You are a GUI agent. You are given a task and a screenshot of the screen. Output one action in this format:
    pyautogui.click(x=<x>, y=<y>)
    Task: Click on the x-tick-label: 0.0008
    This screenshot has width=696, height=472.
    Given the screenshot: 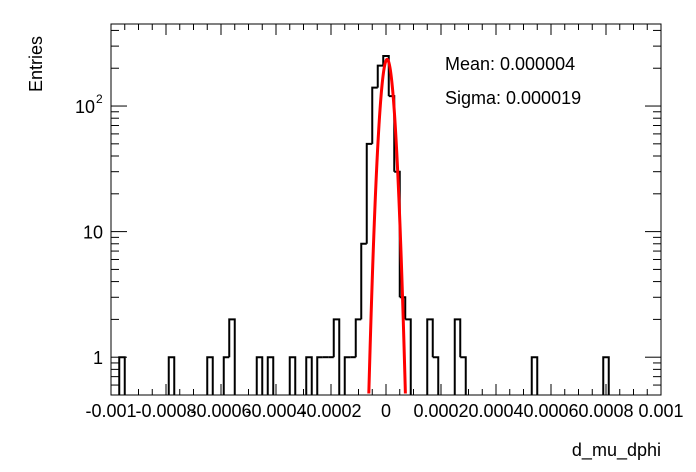 What is the action you would take?
    pyautogui.click(x=605, y=411)
    